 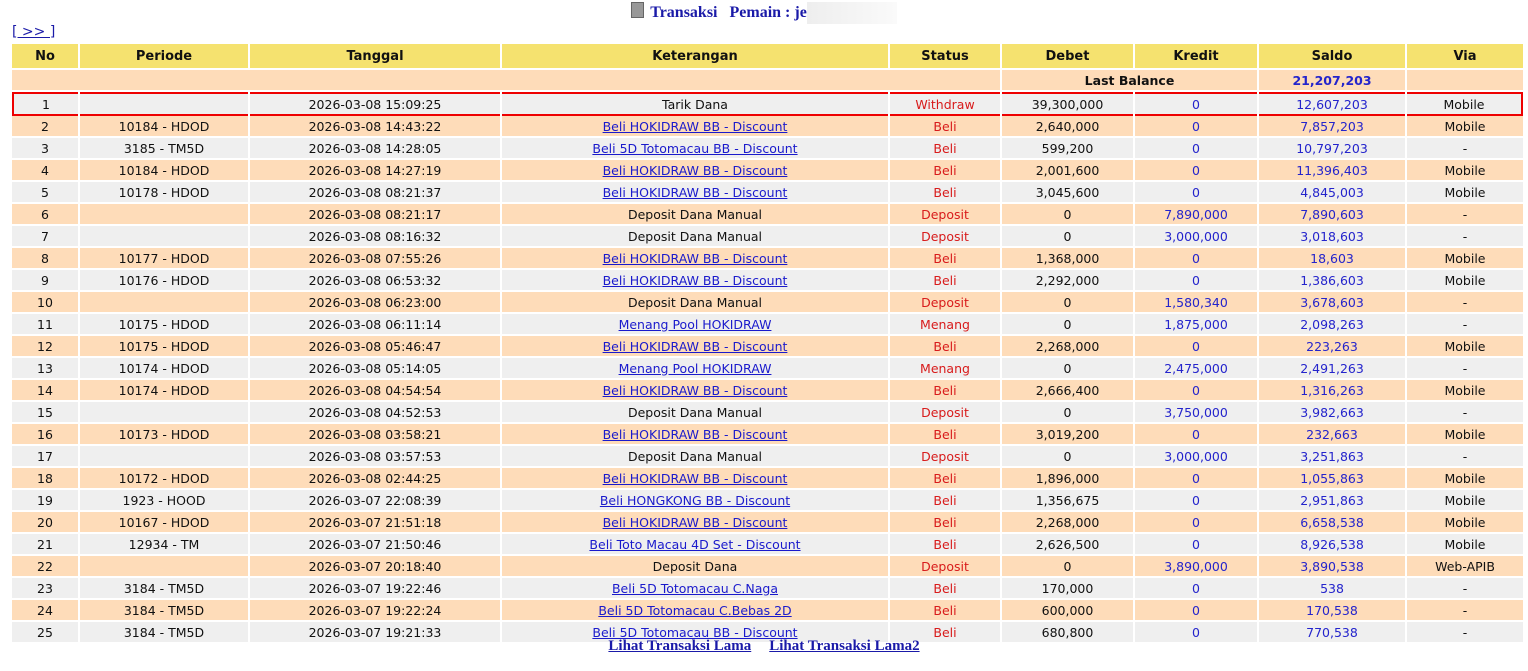 I want to click on description-link: Beli HONGKONG BB - Discount, so click(x=695, y=500).